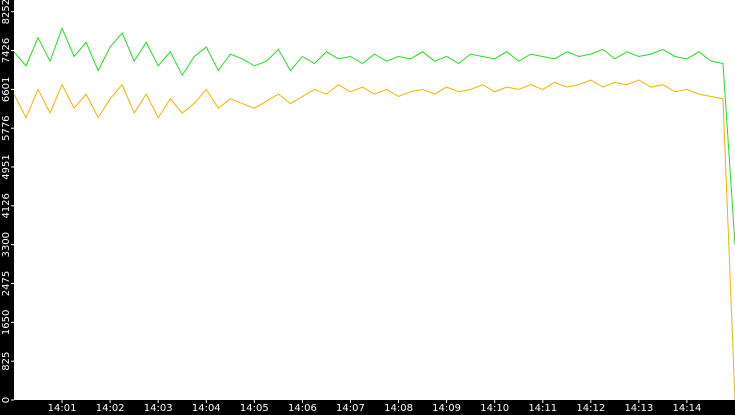 The width and height of the screenshot is (735, 415). Describe the element at coordinates (542, 408) in the screenshot. I see `x-tick-label: 14:11` at that location.